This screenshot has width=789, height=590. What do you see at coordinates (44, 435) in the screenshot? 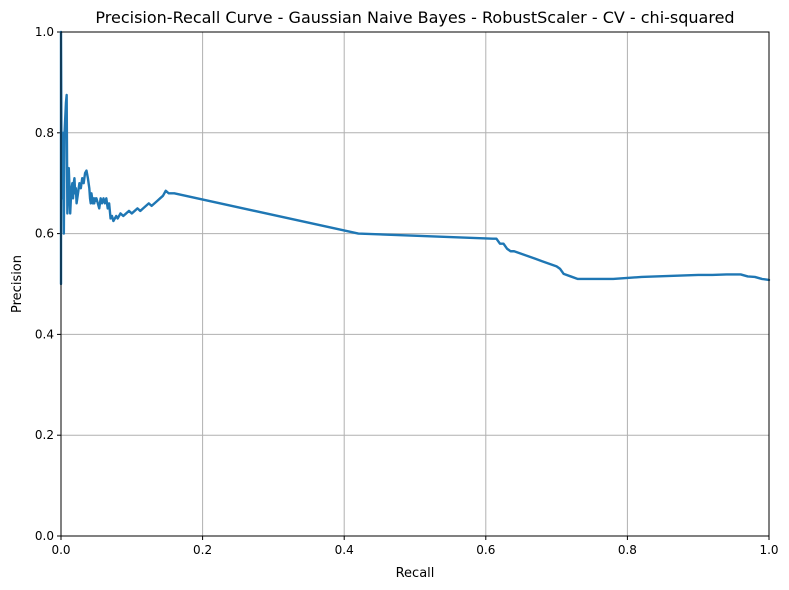
I see `y-tick-label: 0.2` at bounding box center [44, 435].